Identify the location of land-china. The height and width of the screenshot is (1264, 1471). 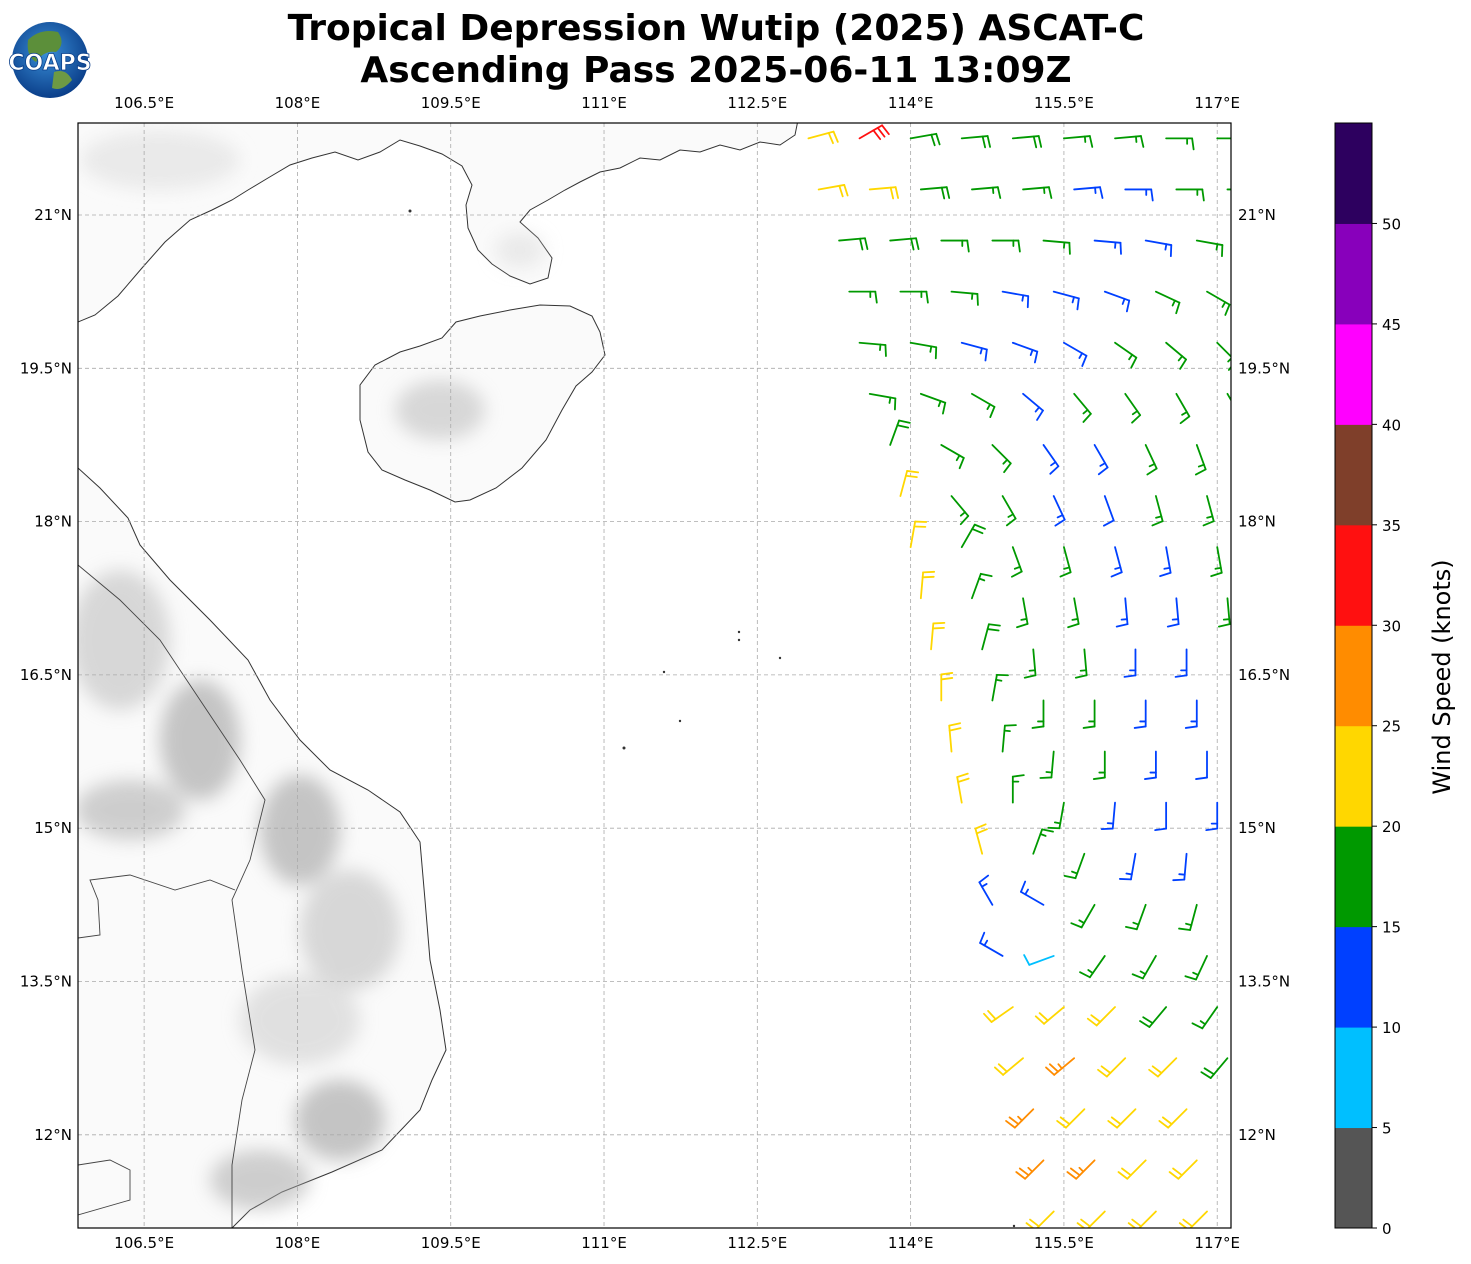
(438, 223).